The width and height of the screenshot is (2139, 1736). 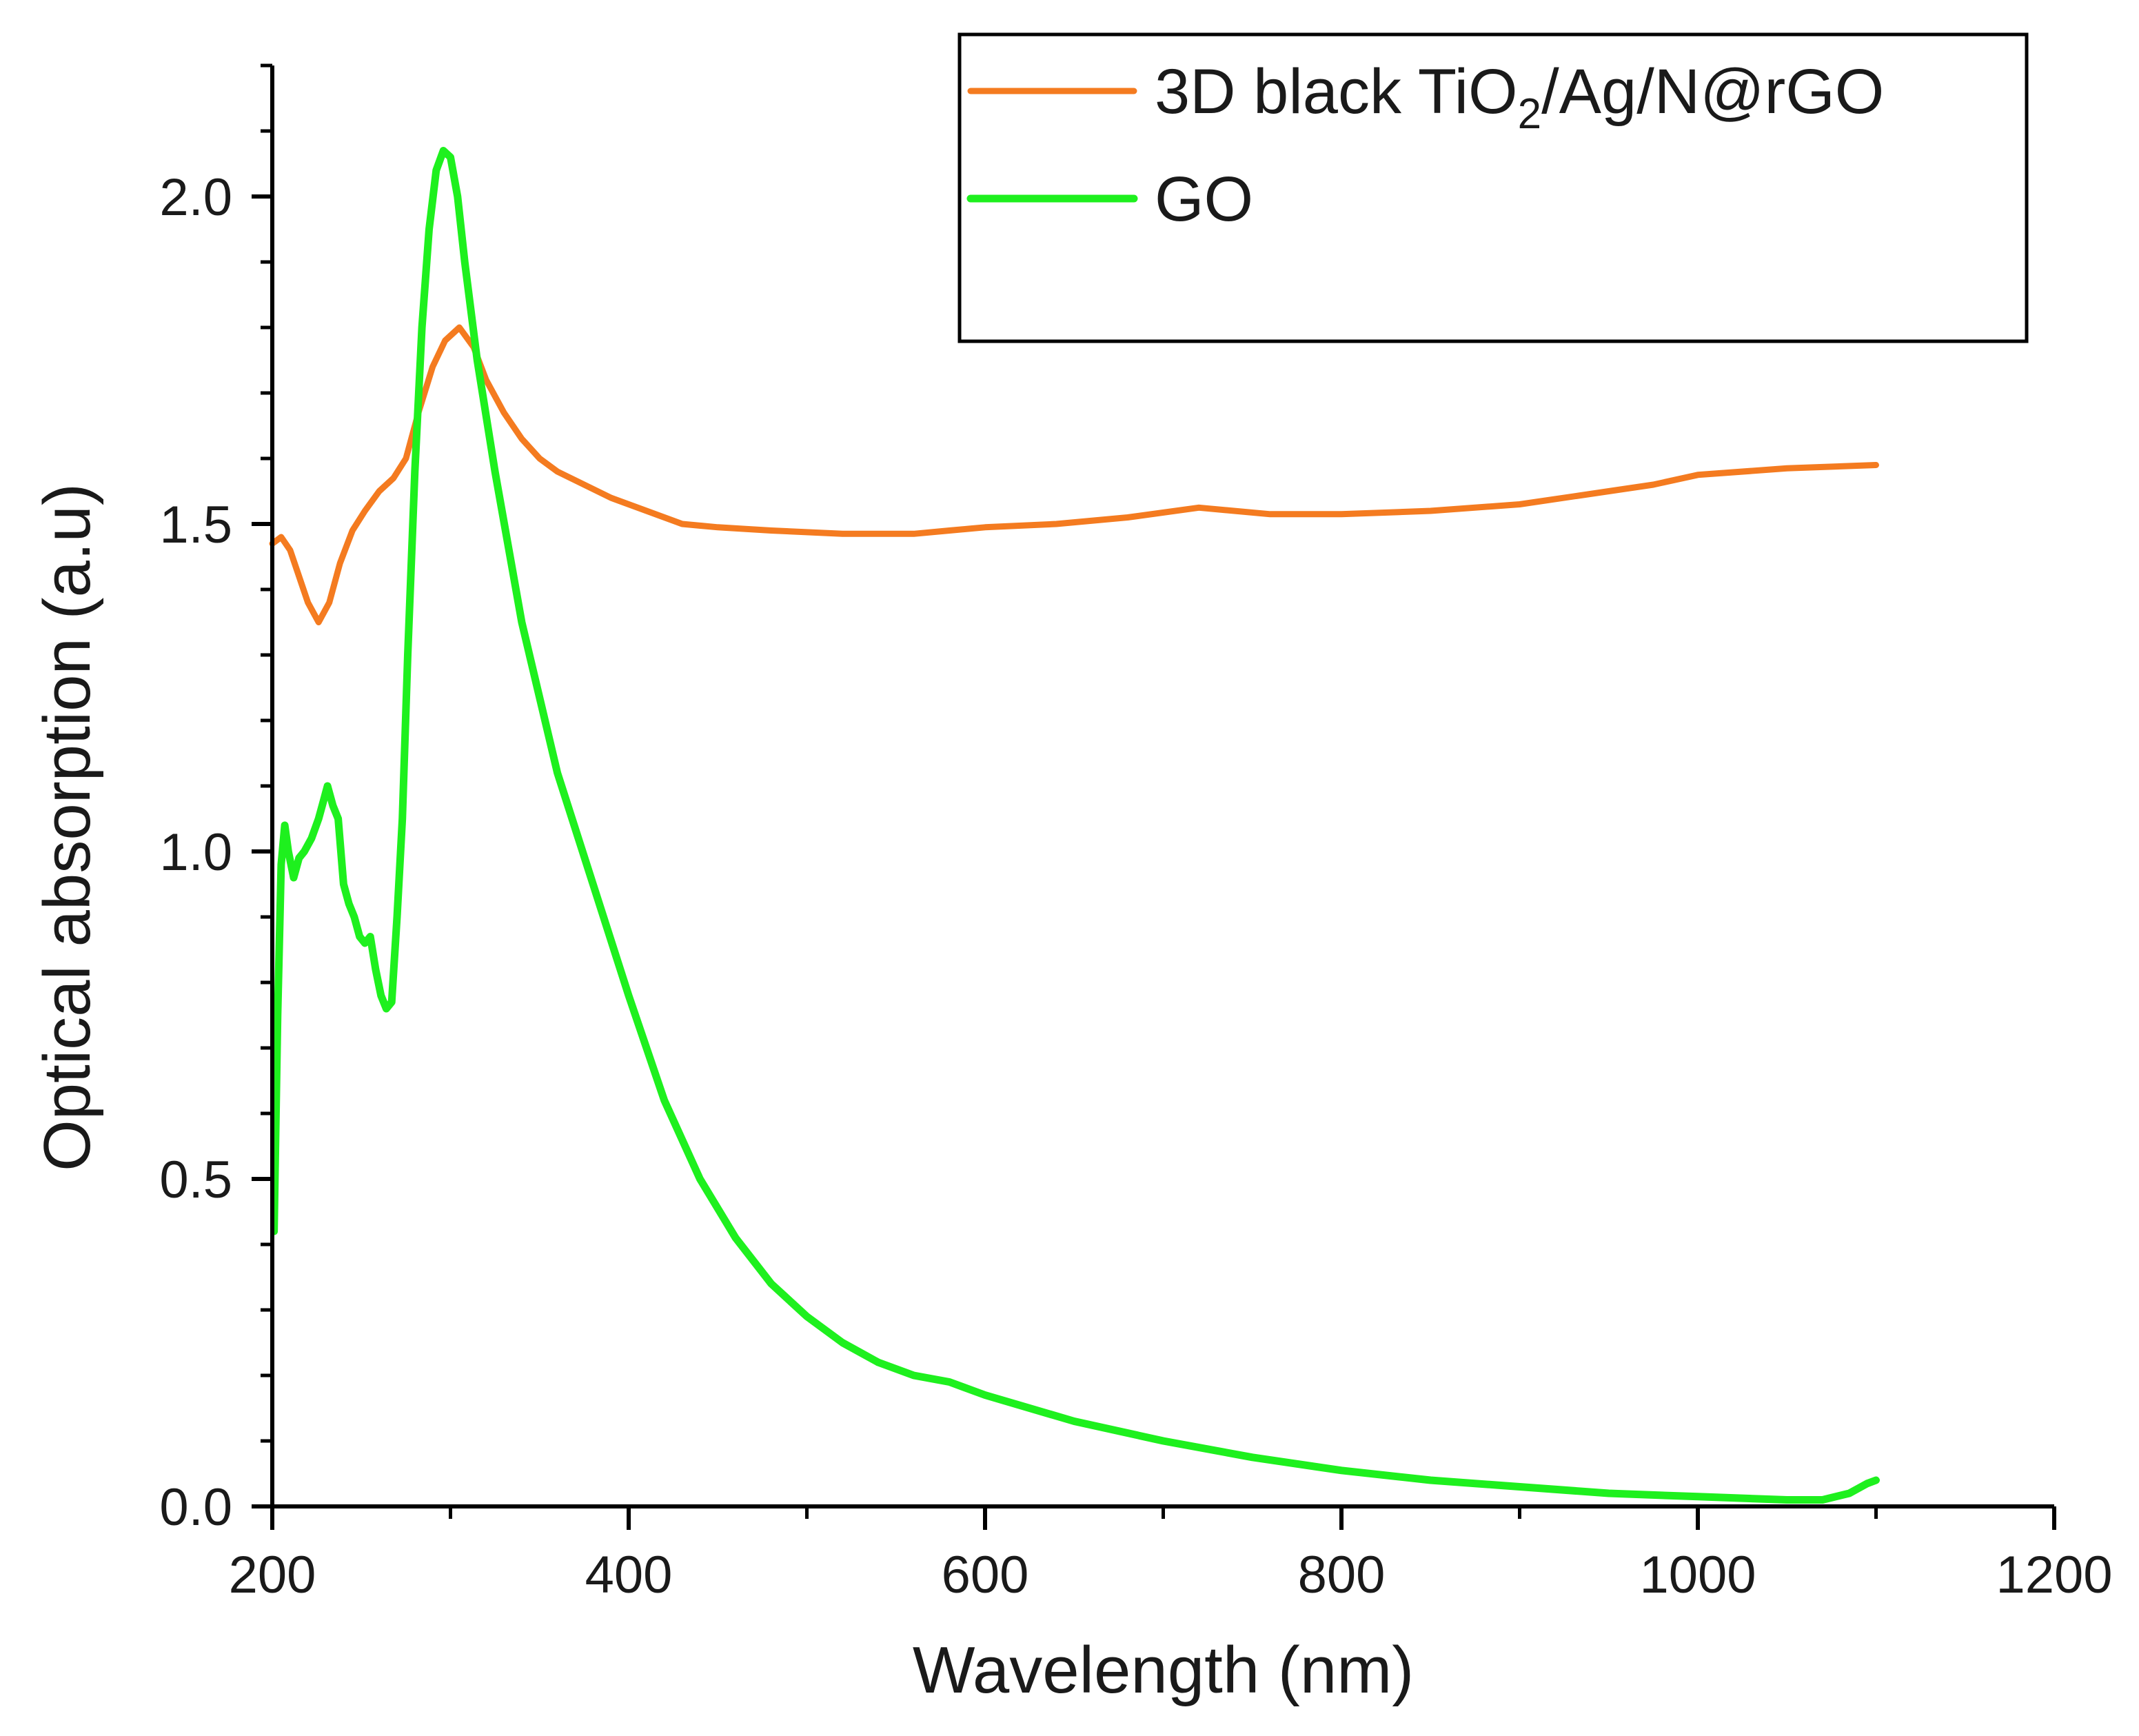 I want to click on legend-label-go: GO, so click(x=1204, y=199).